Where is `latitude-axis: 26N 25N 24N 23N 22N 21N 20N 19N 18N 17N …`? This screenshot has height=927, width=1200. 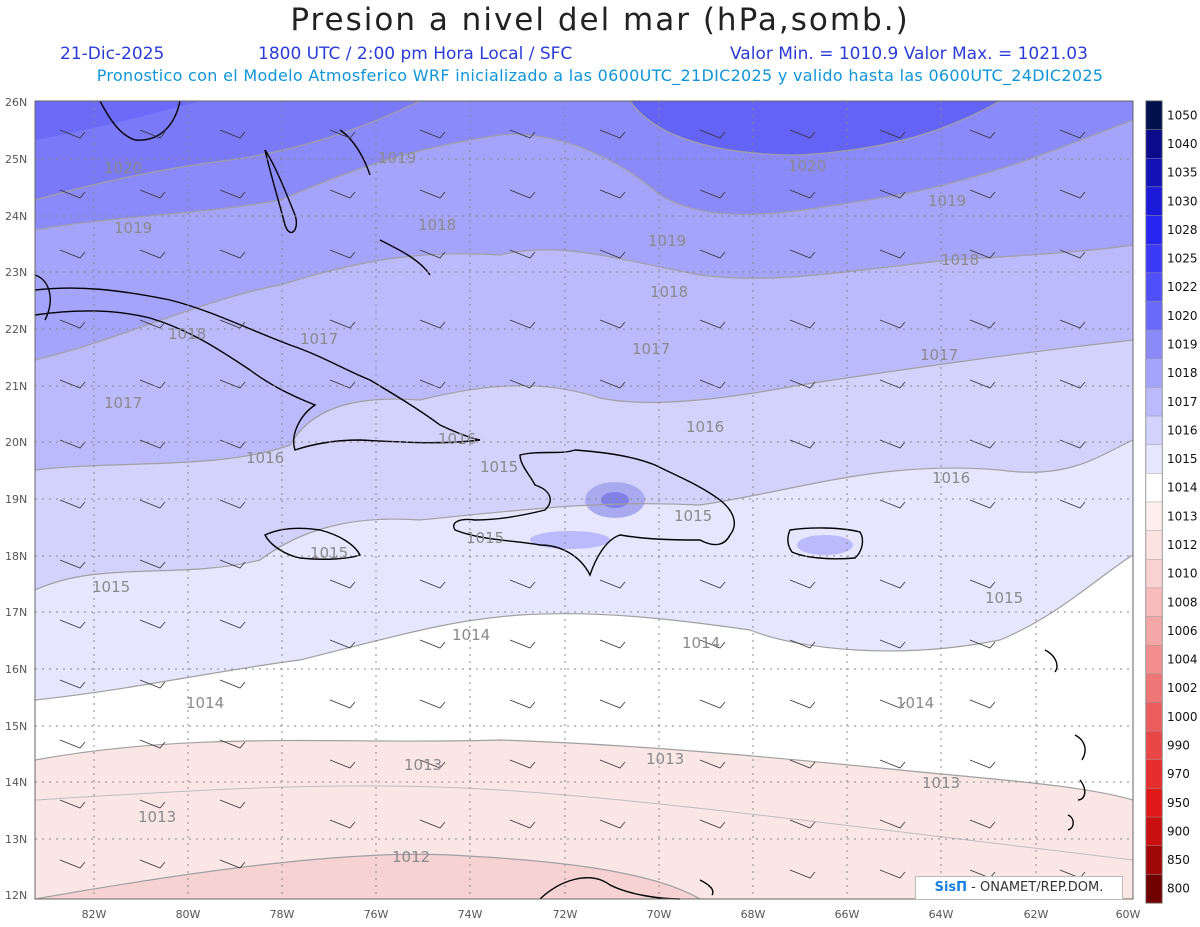
latitude-axis: 26N 25N 24N 23N 22N 21N 20N 19N 18N 17N … is located at coordinates (16, 499).